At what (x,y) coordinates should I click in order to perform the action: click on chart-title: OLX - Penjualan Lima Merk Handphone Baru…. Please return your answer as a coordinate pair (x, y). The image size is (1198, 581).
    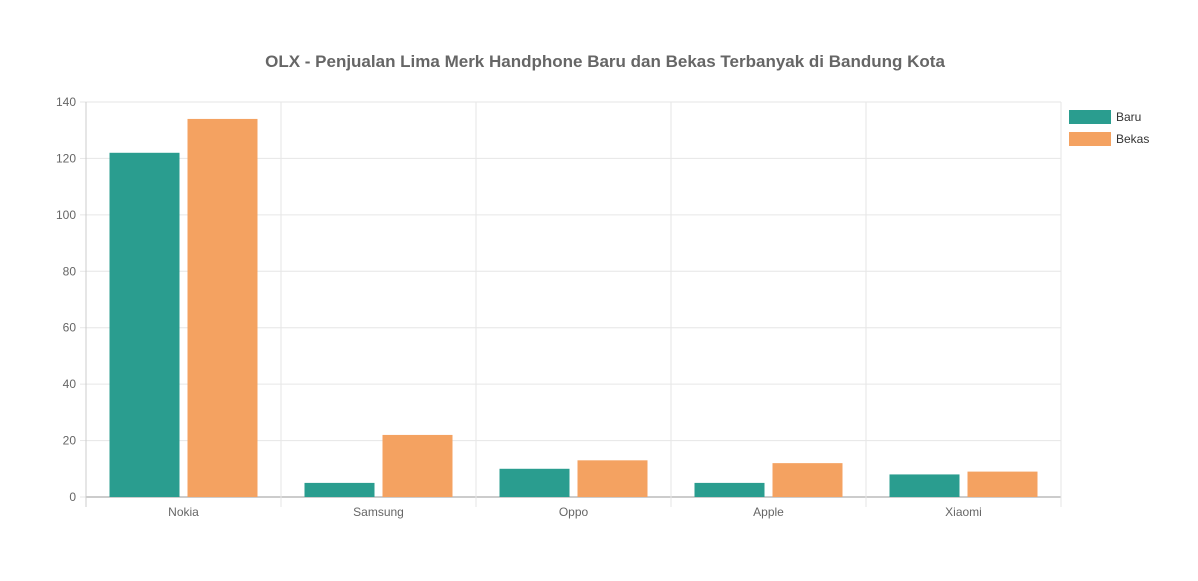
    Looking at the image, I should click on (605, 61).